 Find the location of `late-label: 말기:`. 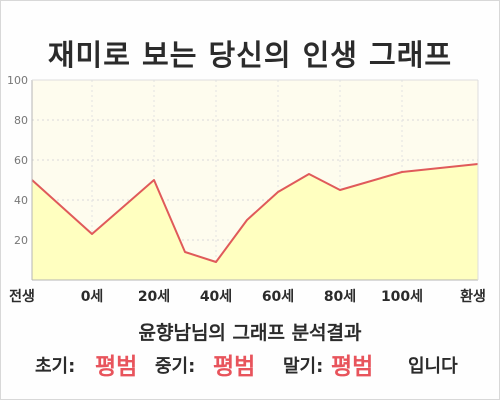

late-label: 말기: is located at coordinates (303, 366).